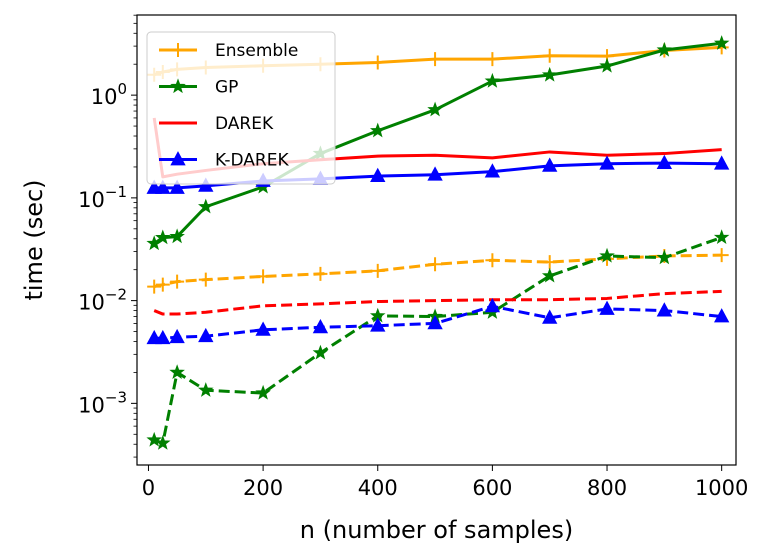 Image resolution: width=766 pixels, height=555 pixels. What do you see at coordinates (102, 197) in the screenshot?
I see `y-tick-label: 10⁻¹` at bounding box center [102, 197].